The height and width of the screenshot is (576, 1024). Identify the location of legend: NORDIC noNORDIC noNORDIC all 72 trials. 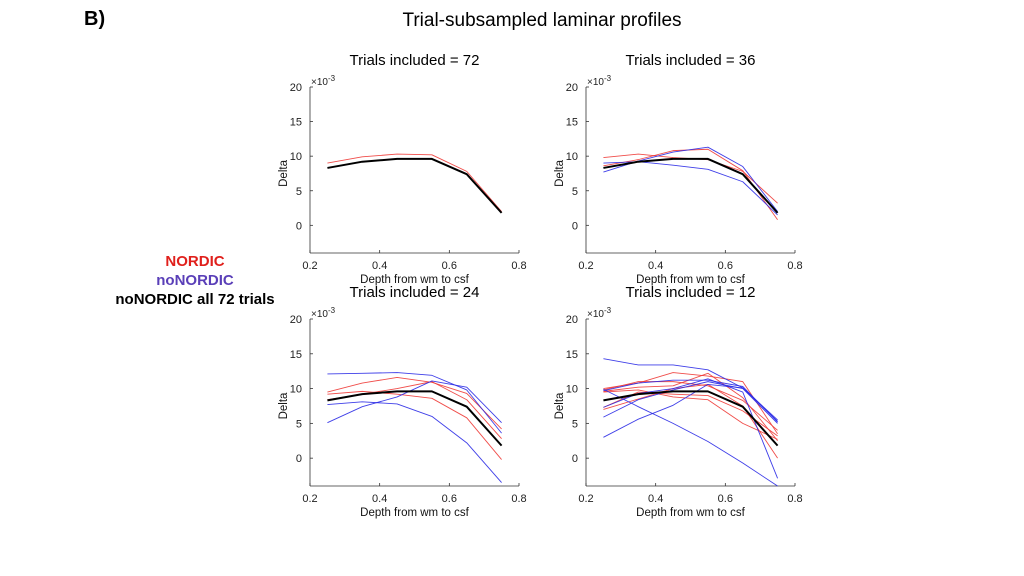
(195, 280).